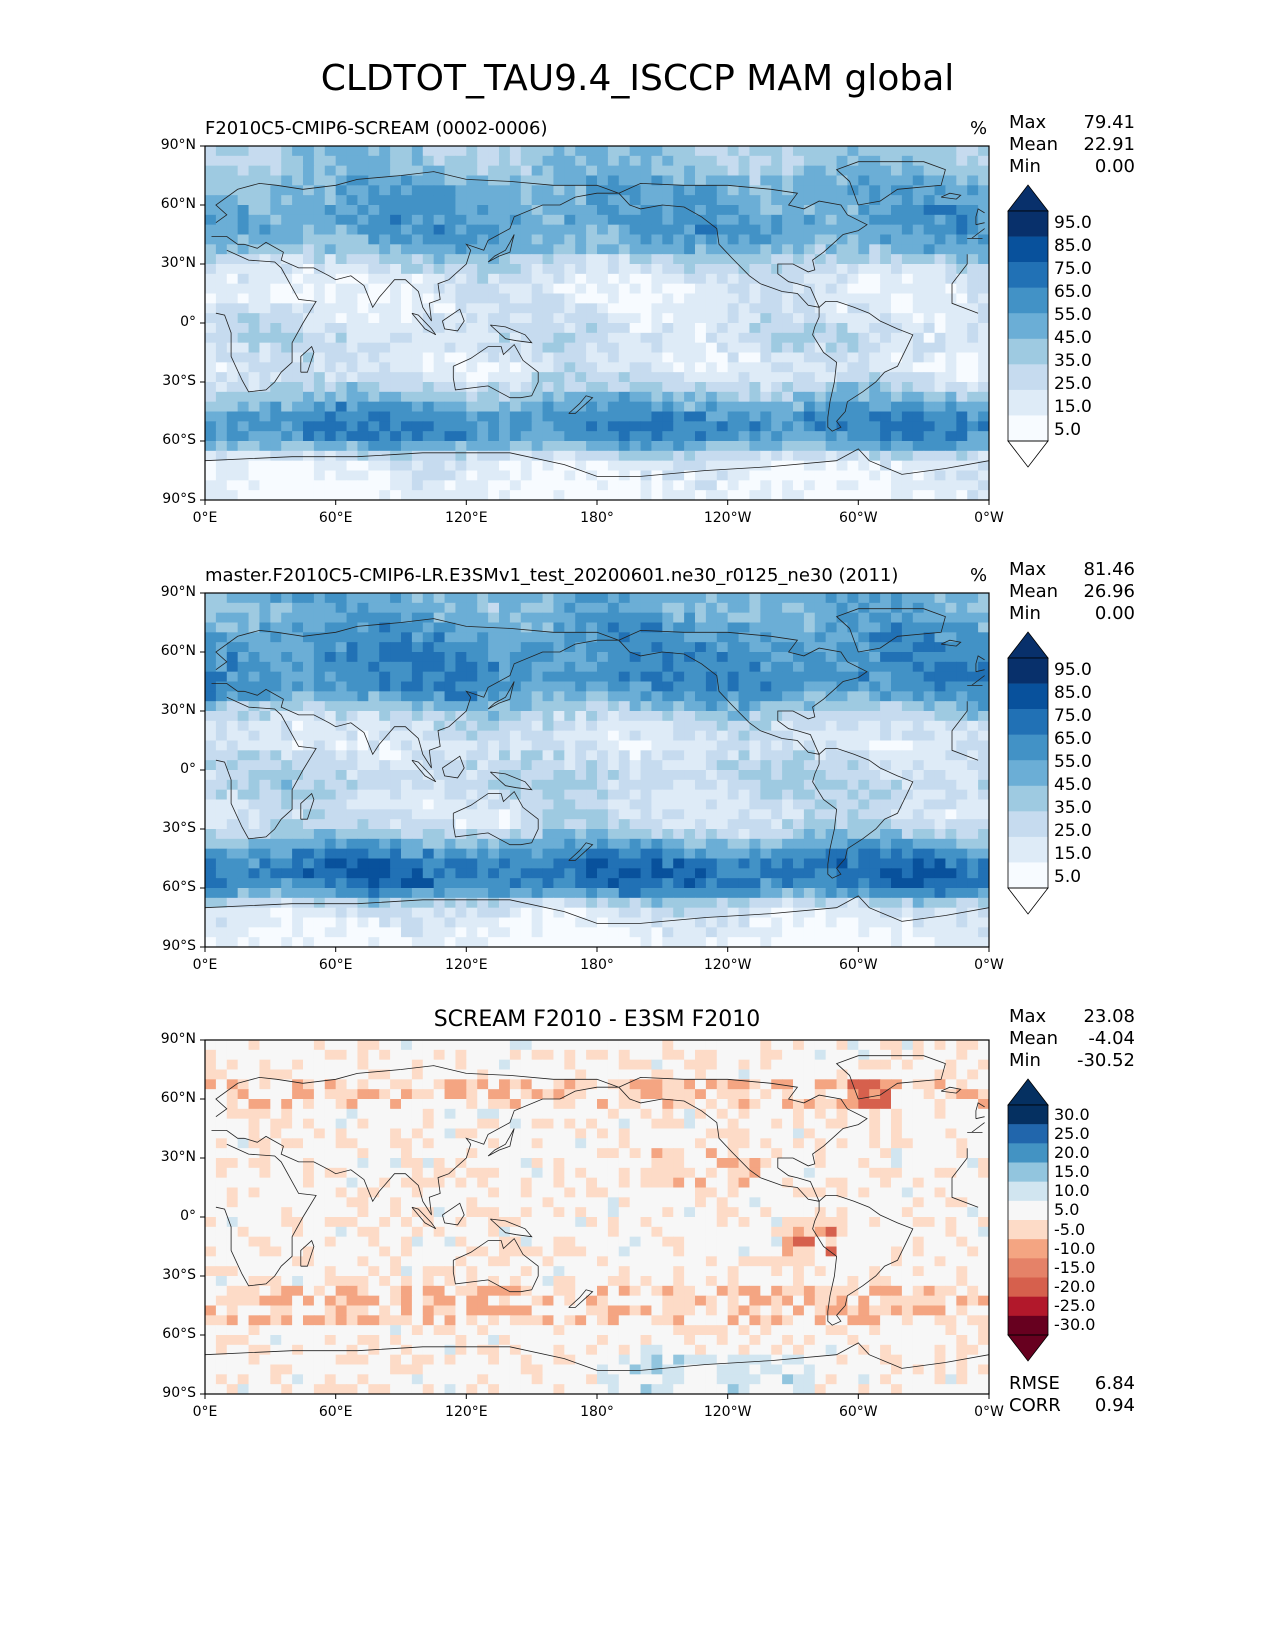 This screenshot has height=1650, width=1275. Describe the element at coordinates (989, 518) in the screenshot. I see `x-tick-label: 0°W` at that location.